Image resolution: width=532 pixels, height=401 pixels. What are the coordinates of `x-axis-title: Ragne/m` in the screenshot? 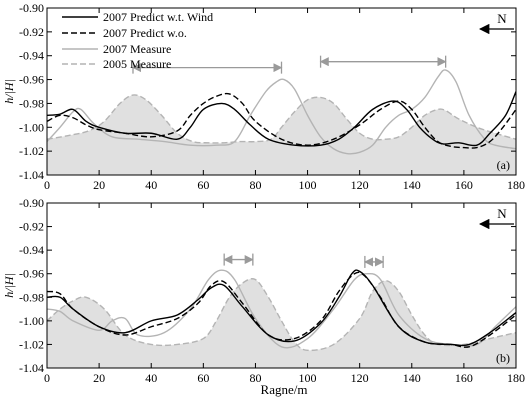 It's located at (284, 389).